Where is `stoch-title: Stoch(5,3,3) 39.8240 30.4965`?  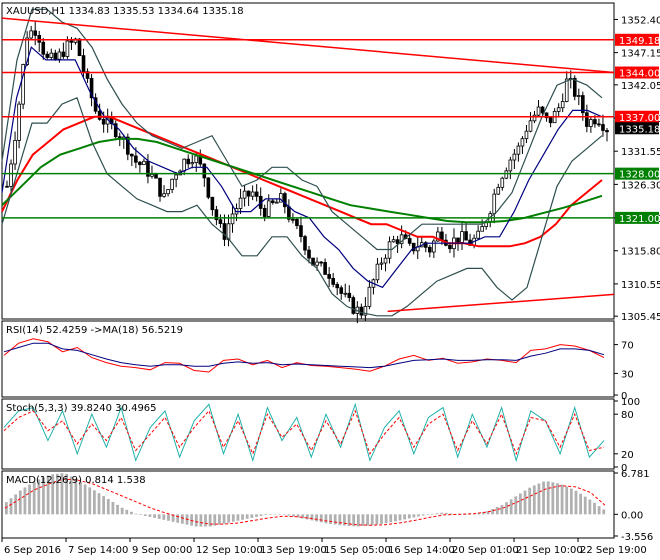
stoch-title: Stoch(5,3,3) 39.8240 30.4965 is located at coordinates (81, 408).